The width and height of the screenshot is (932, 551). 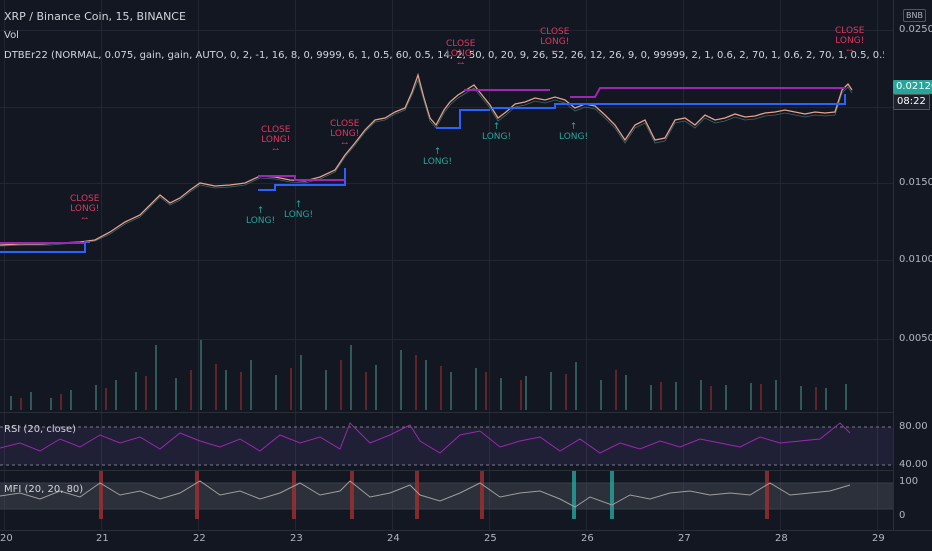 I want to click on volume-bars-red, so click(x=418, y=382).